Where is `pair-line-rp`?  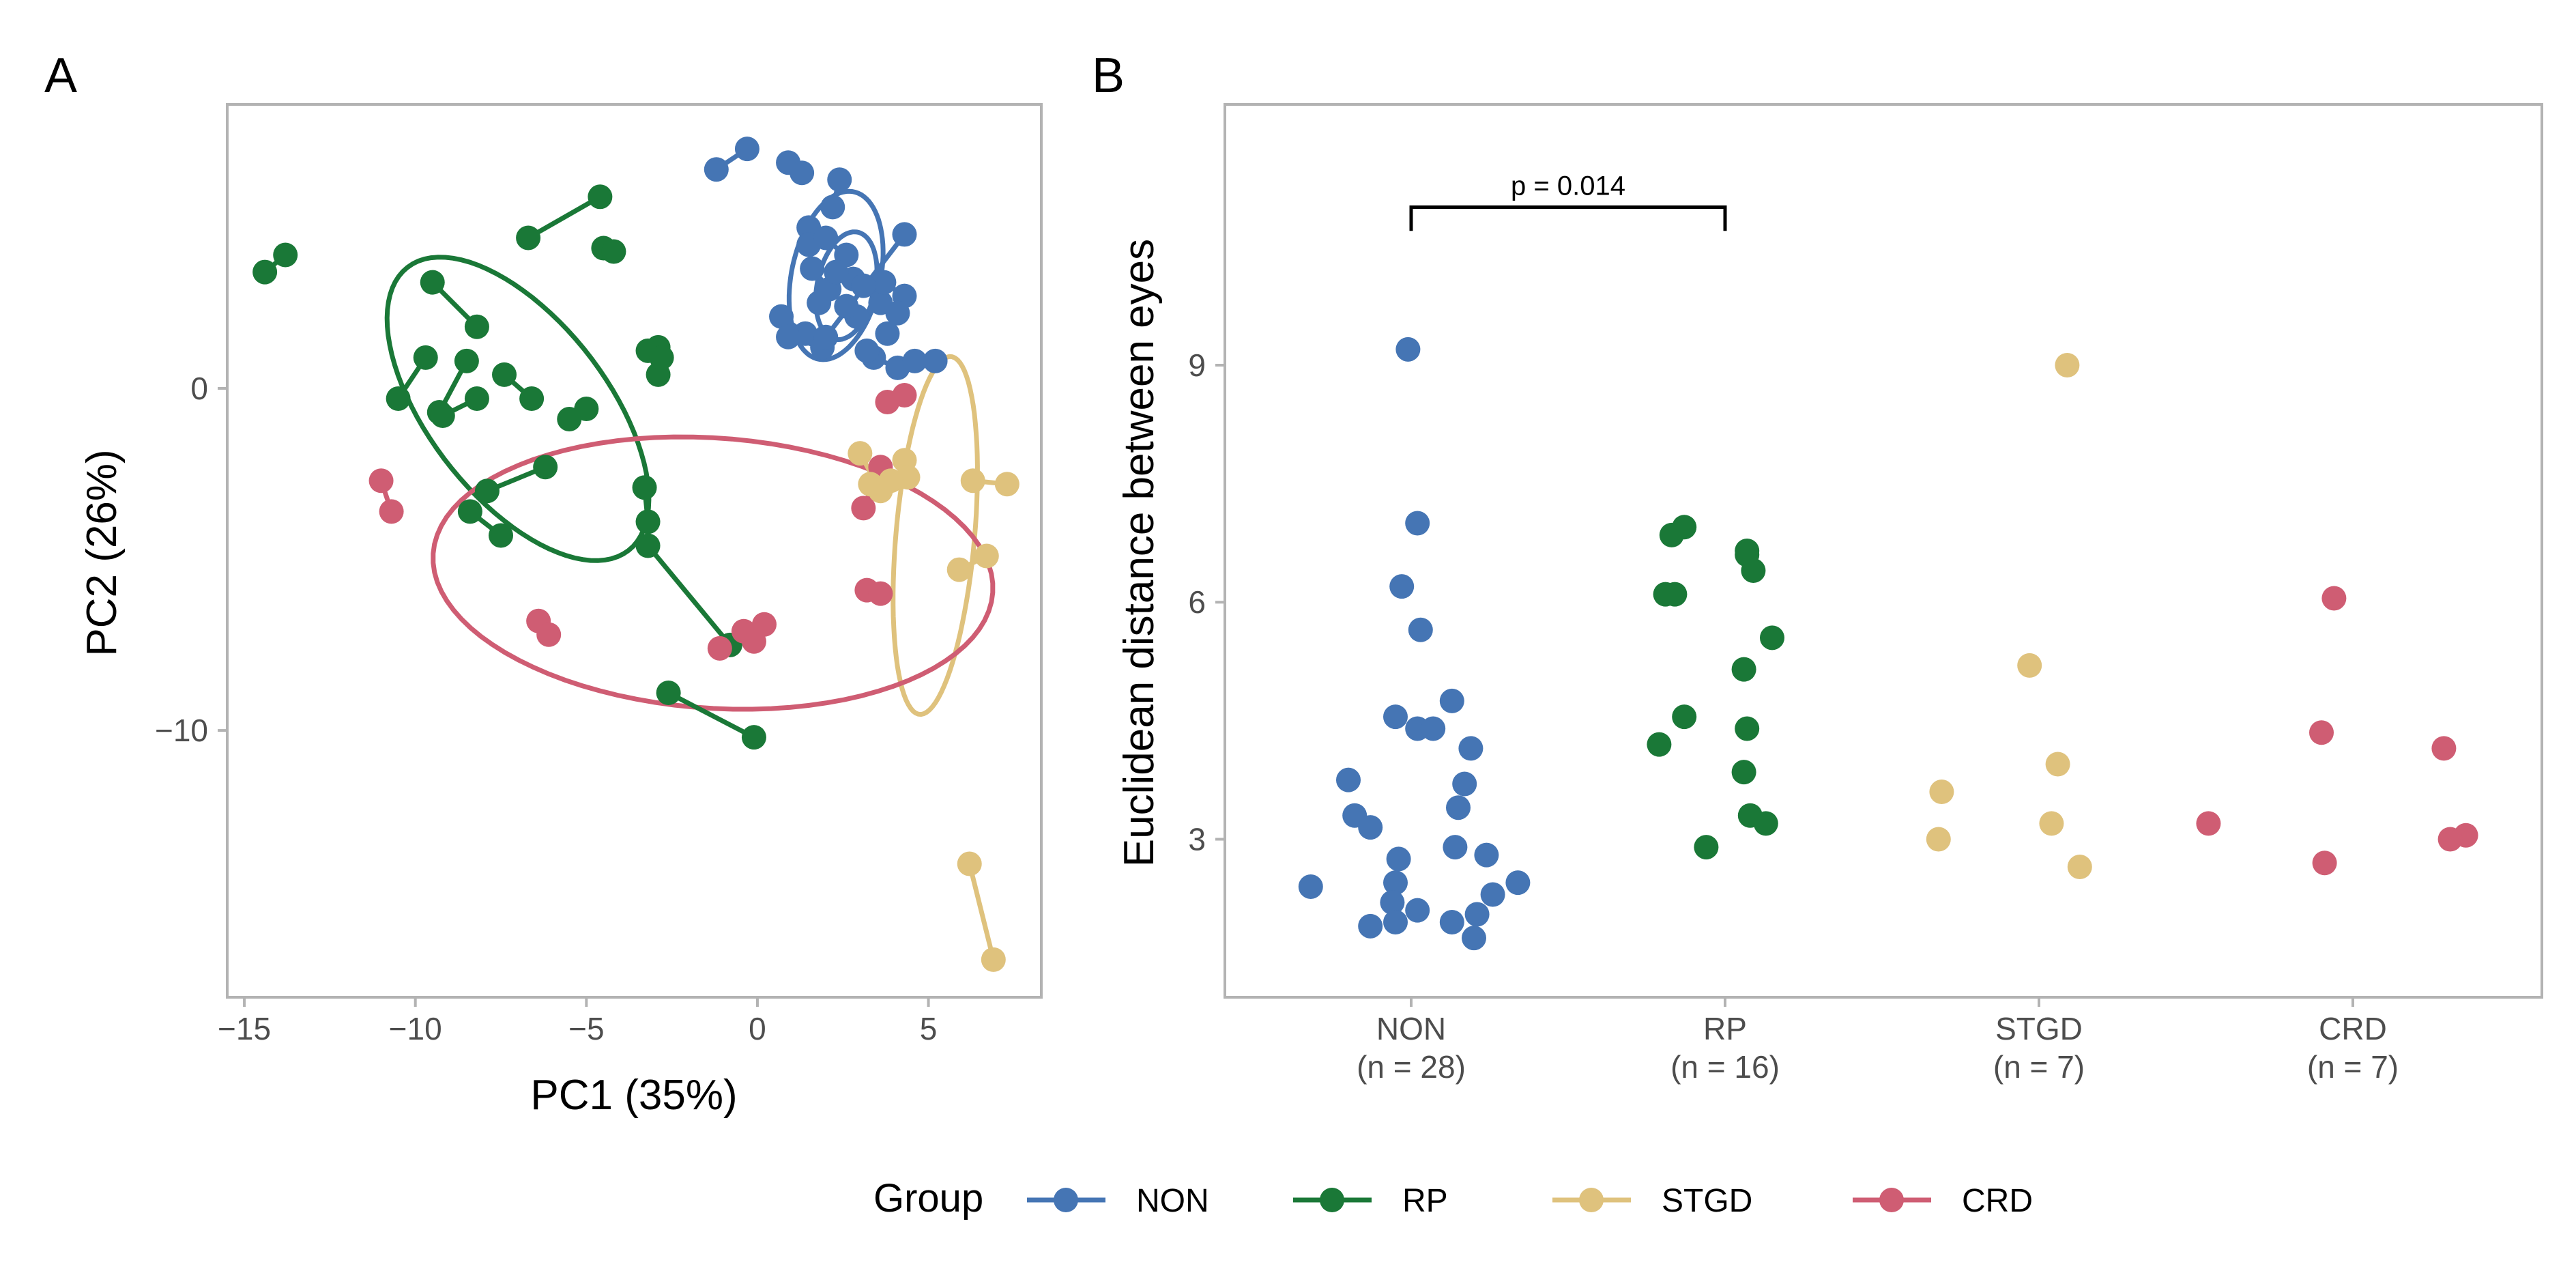 pair-line-rp is located at coordinates (689, 595).